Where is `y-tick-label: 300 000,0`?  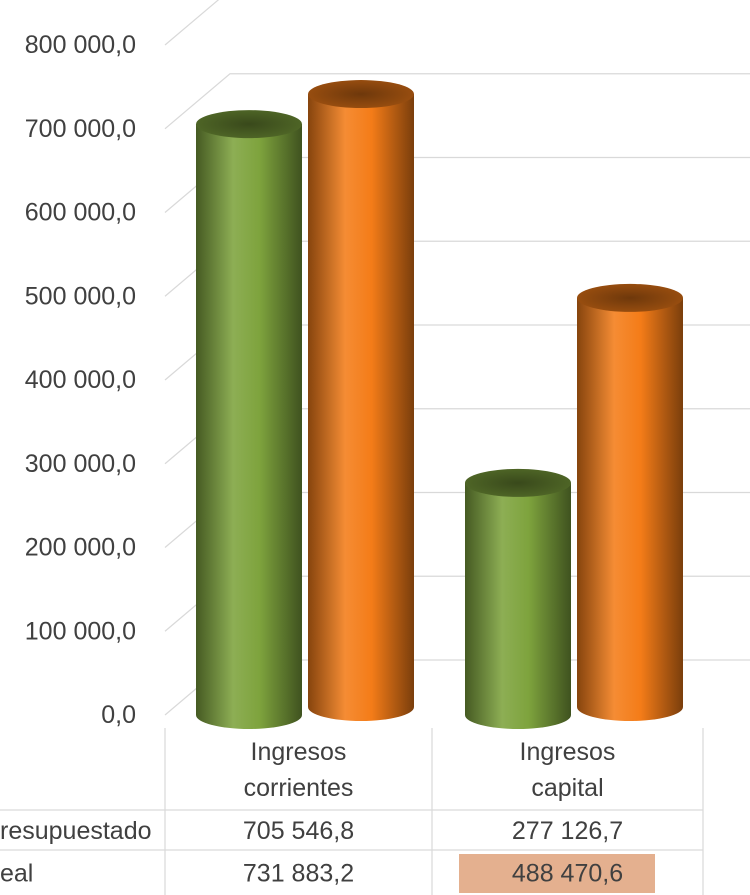
y-tick-label: 300 000,0 is located at coordinates (80, 464).